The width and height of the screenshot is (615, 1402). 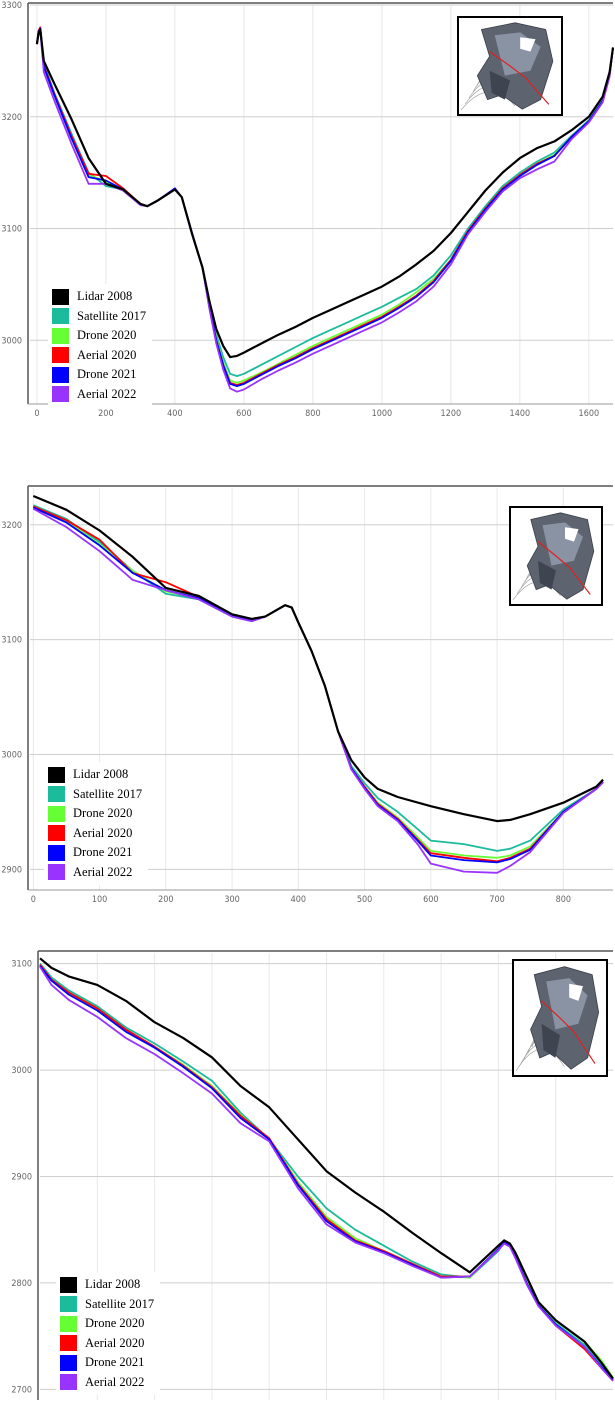 I want to click on x-tick-label: 1400, so click(x=520, y=414).